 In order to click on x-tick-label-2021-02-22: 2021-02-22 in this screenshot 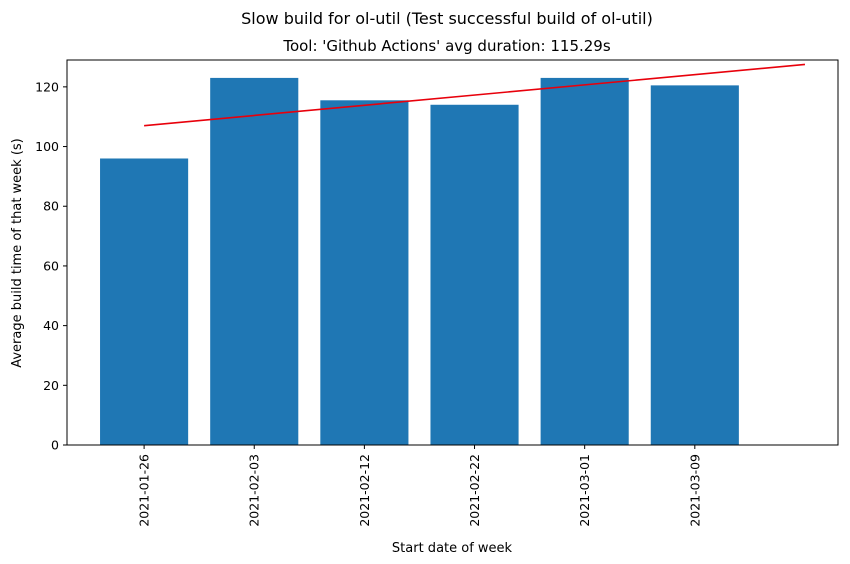, I will do `click(474, 490)`.